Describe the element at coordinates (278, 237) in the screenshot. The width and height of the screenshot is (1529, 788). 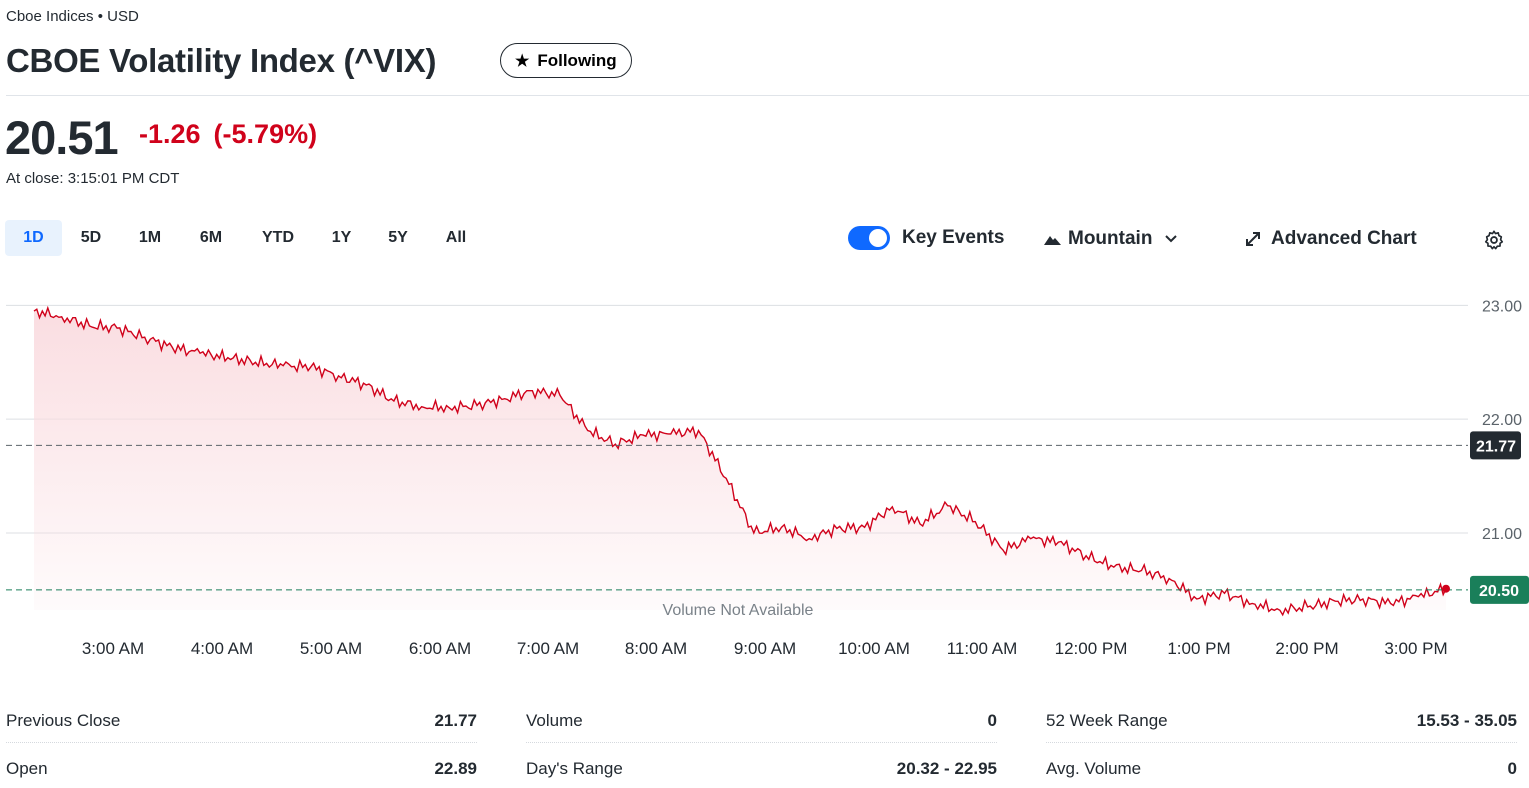
I see `range-tab-ytd: YTD` at that location.